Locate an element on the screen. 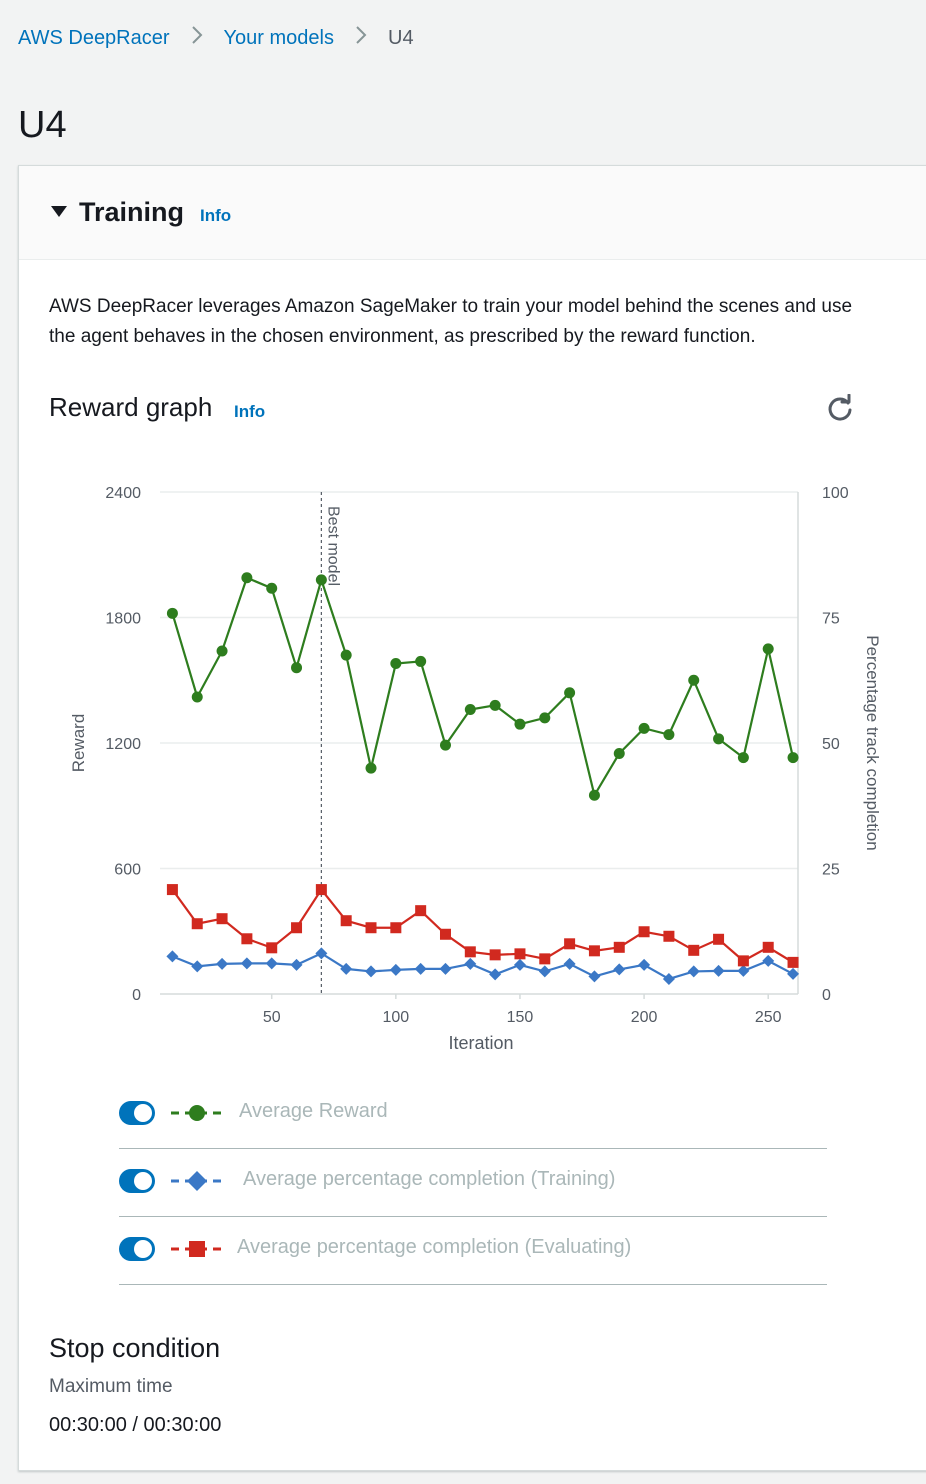 The image size is (926, 1484). caret-down-icon is located at coordinates (59, 211).